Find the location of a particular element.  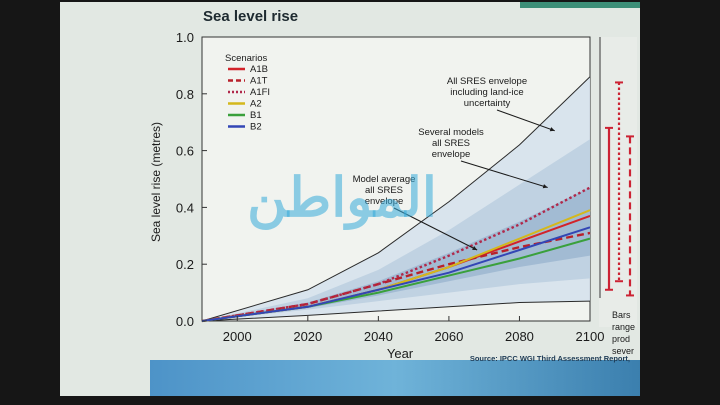

y-tick-label: 0.8 is located at coordinates (185, 94).